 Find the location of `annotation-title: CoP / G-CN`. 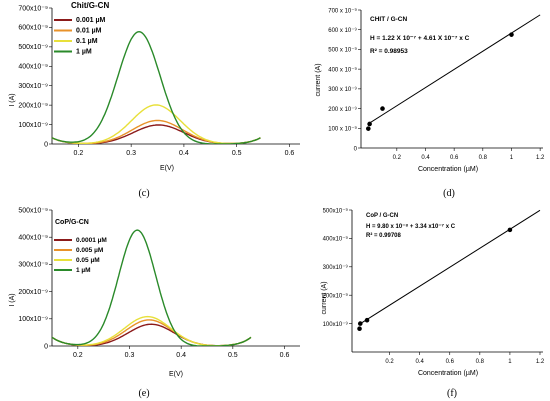

annotation-title: CoP / G-CN is located at coordinates (382, 216).